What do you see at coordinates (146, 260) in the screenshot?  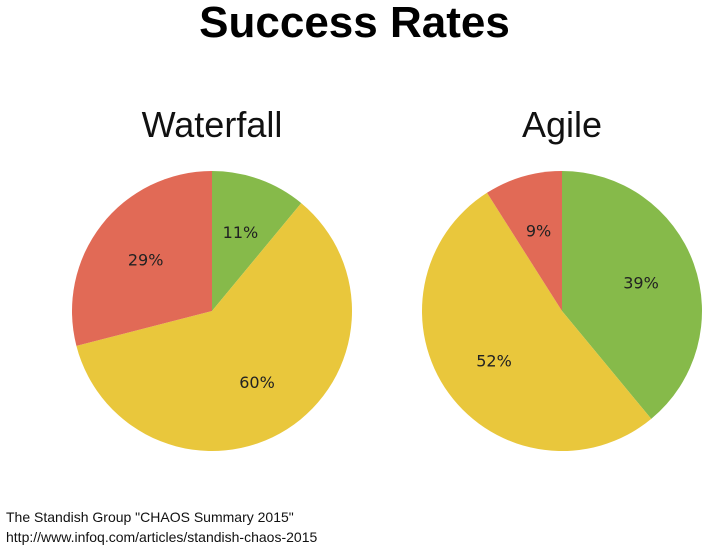 I see `slice-label: 29%` at bounding box center [146, 260].